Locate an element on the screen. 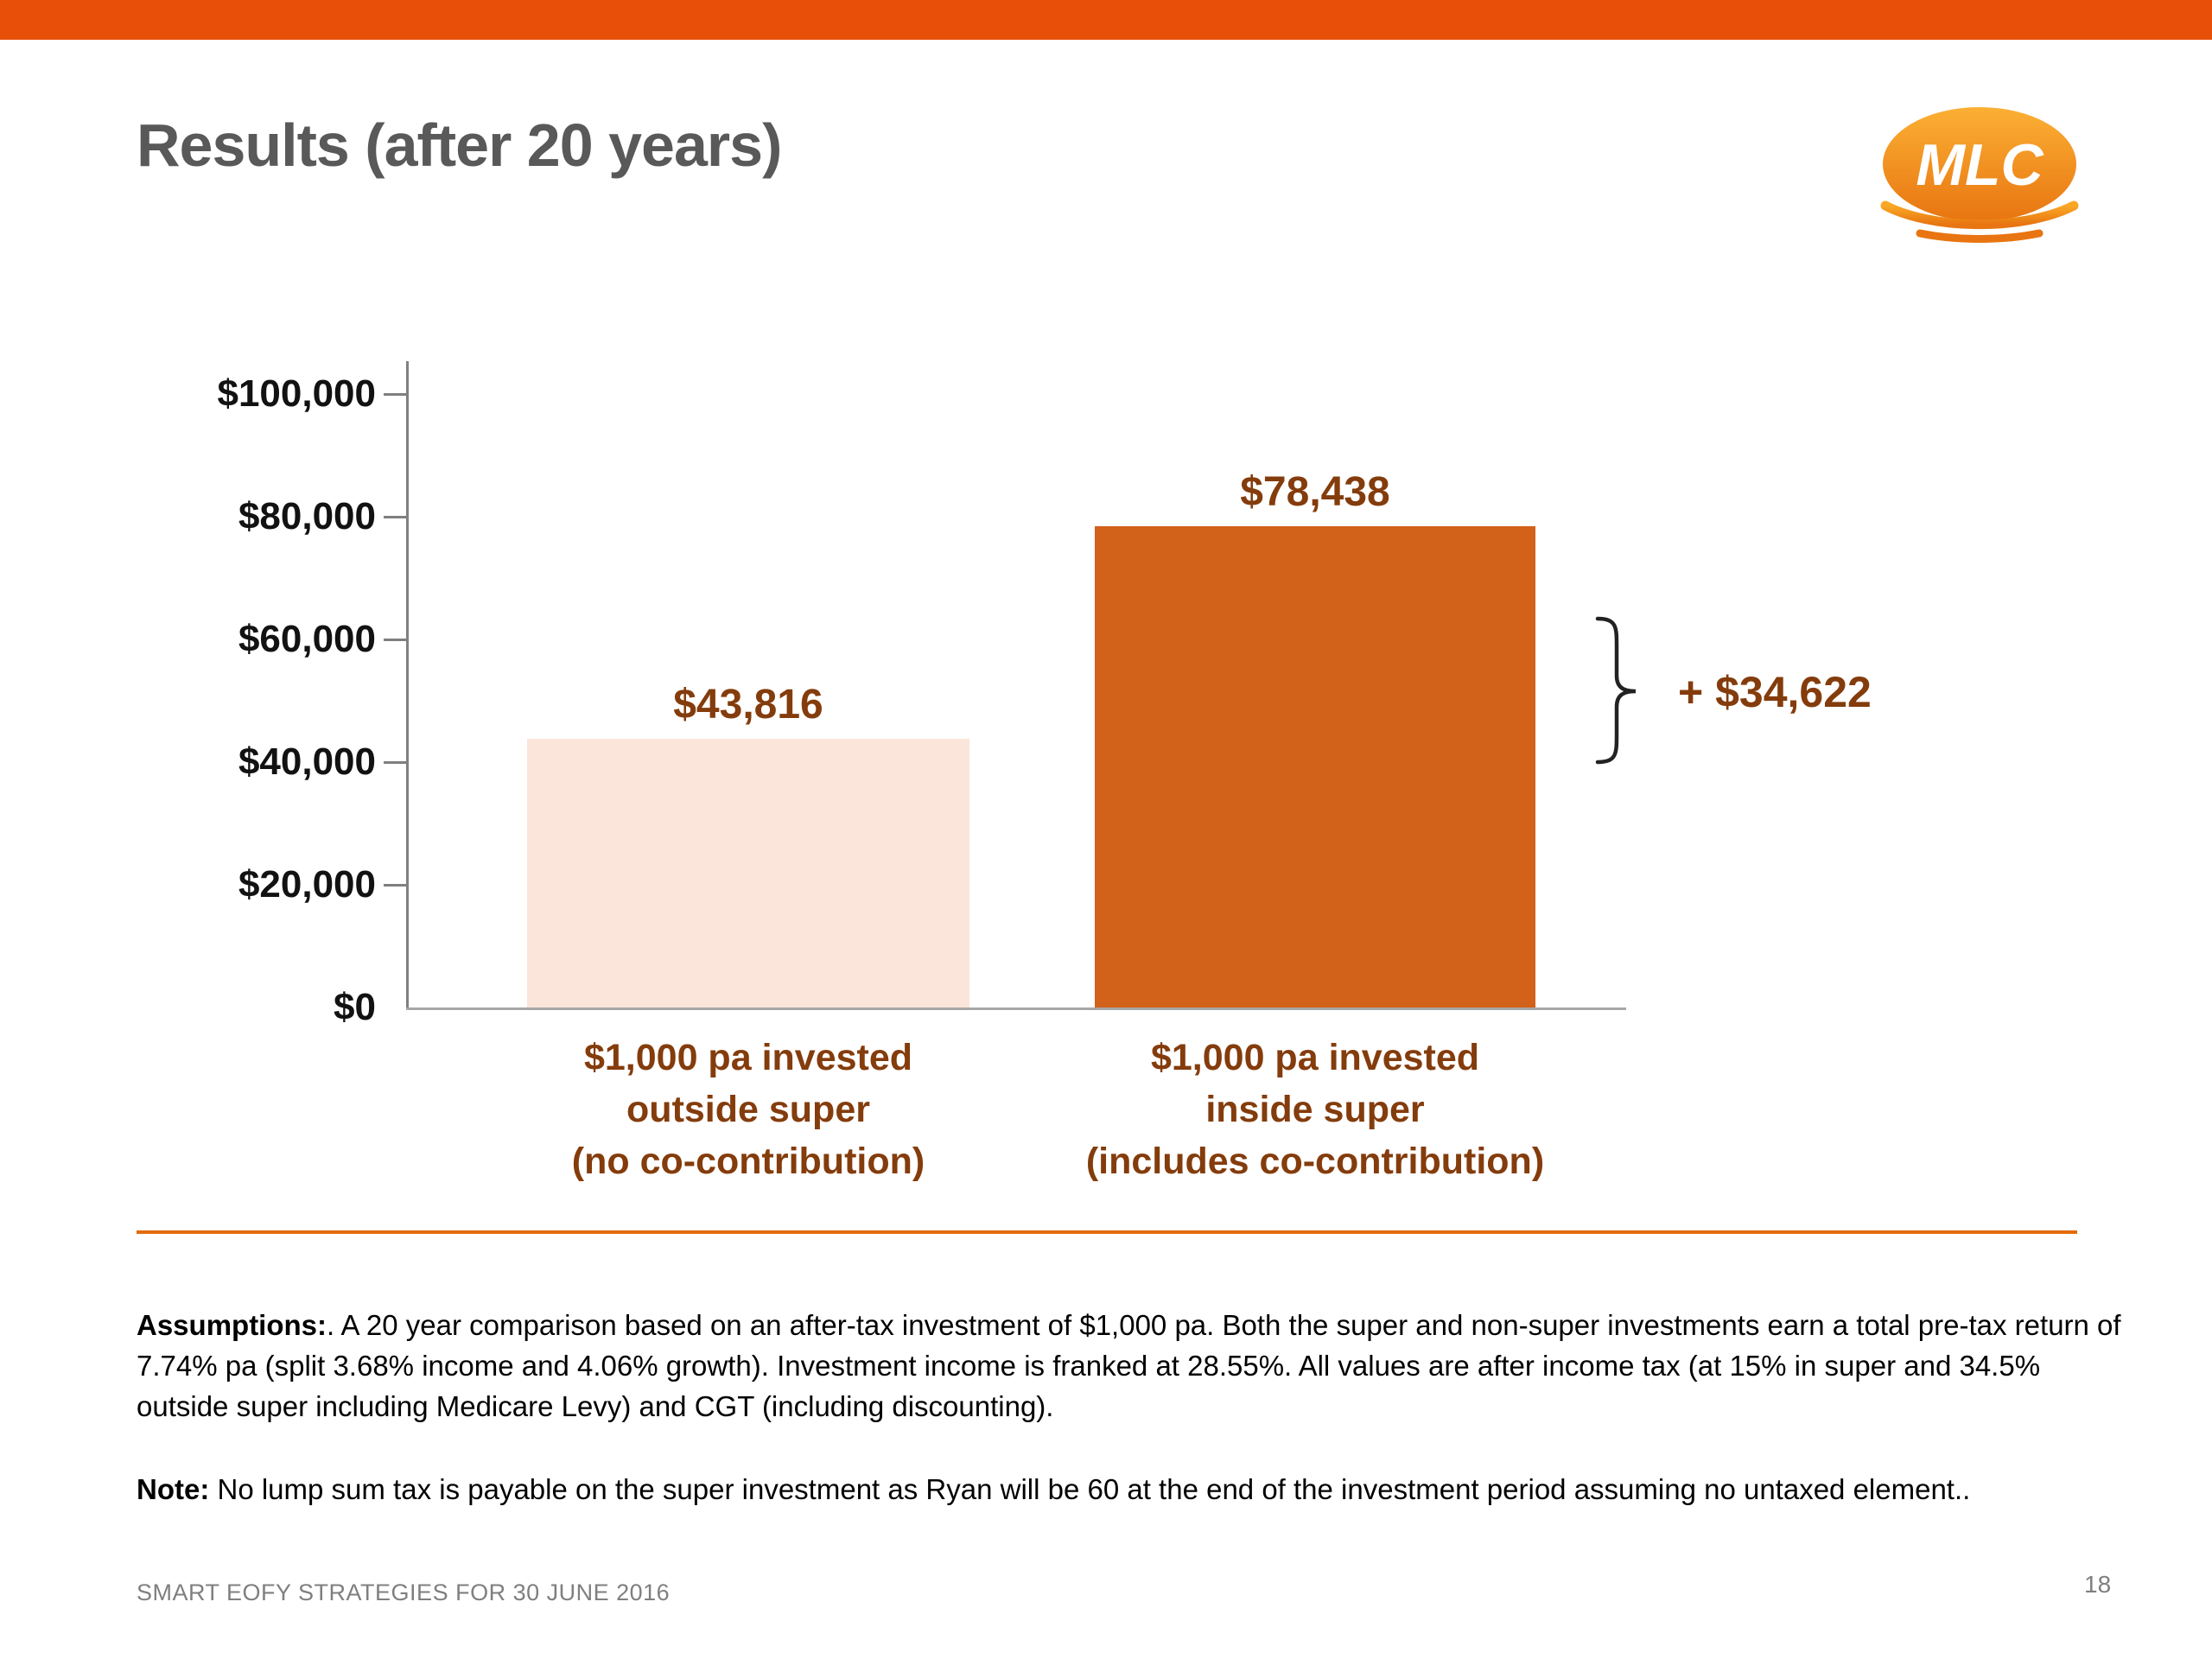 The width and height of the screenshot is (2212, 1659). divider is located at coordinates (1107, 1232).